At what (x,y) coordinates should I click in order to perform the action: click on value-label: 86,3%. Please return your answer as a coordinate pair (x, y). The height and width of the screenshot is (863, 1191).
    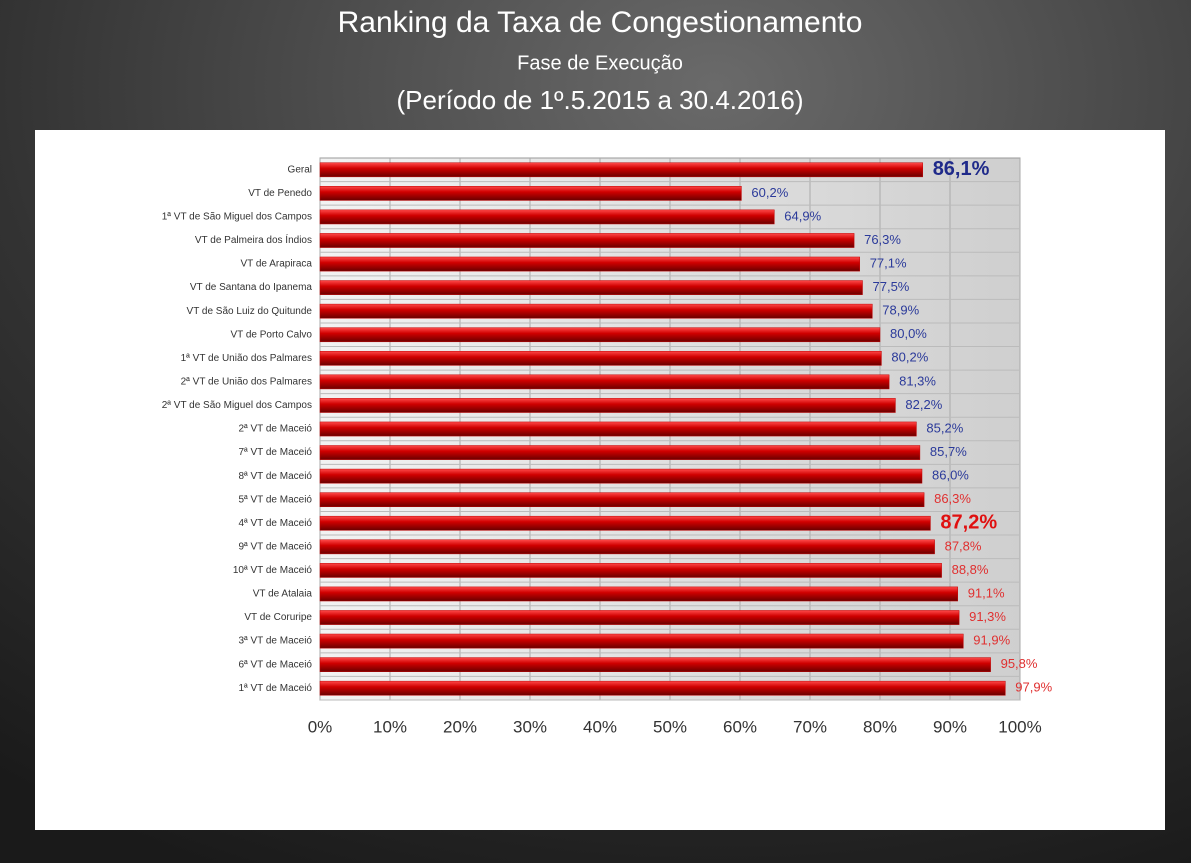
    Looking at the image, I should click on (952, 498).